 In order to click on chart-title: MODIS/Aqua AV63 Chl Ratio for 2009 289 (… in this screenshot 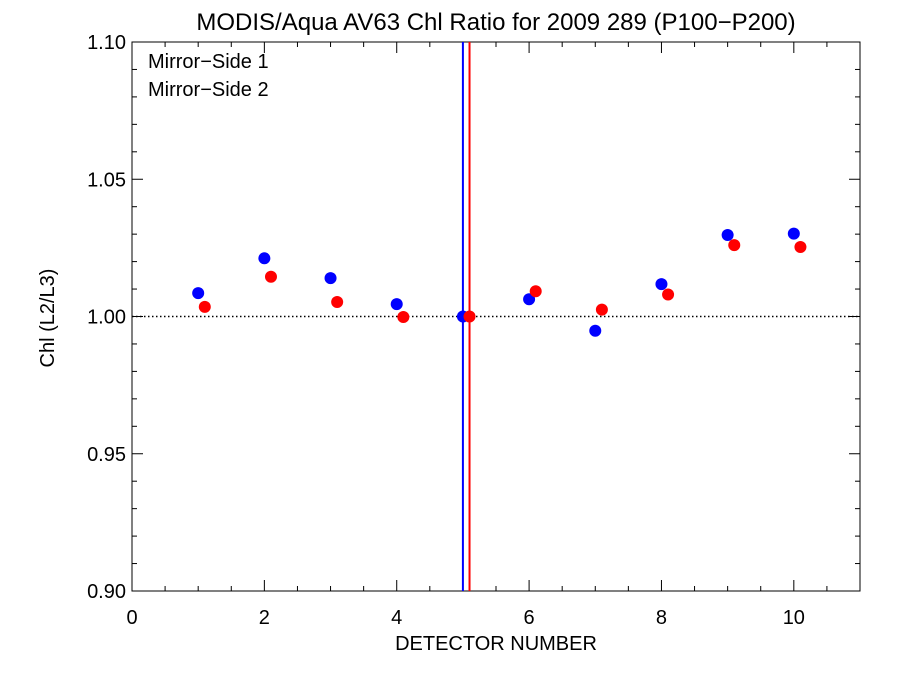, I will do `click(495, 22)`.